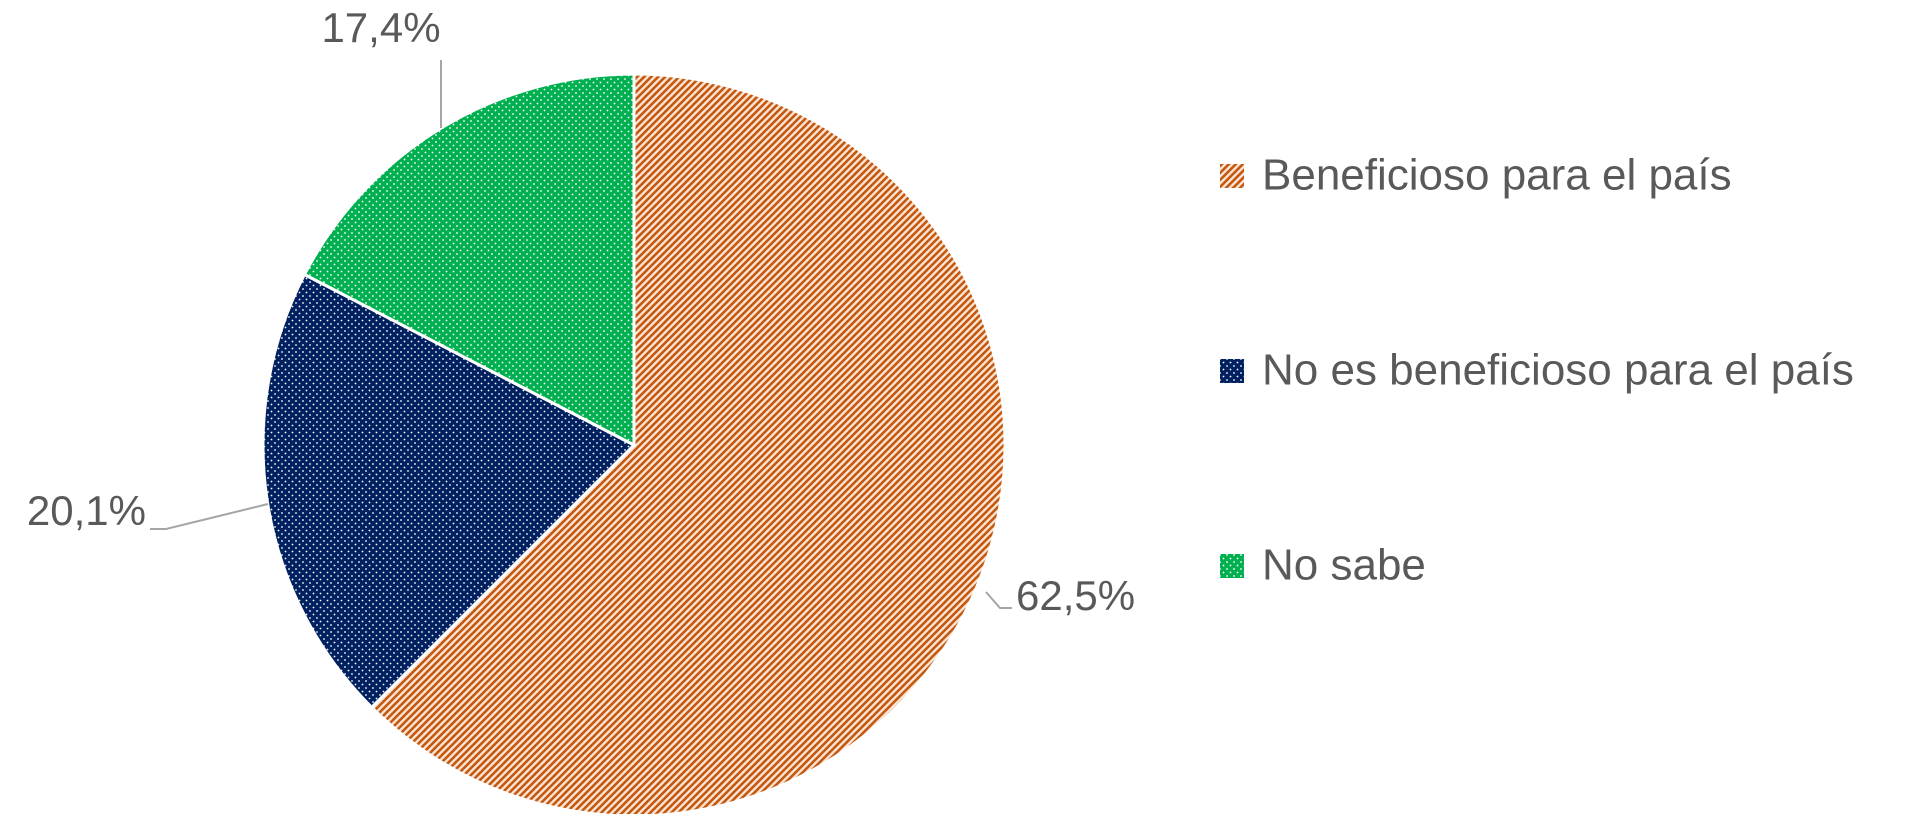 The width and height of the screenshot is (1917, 814). I want to click on legend-label: No sabe, so click(1344, 565).